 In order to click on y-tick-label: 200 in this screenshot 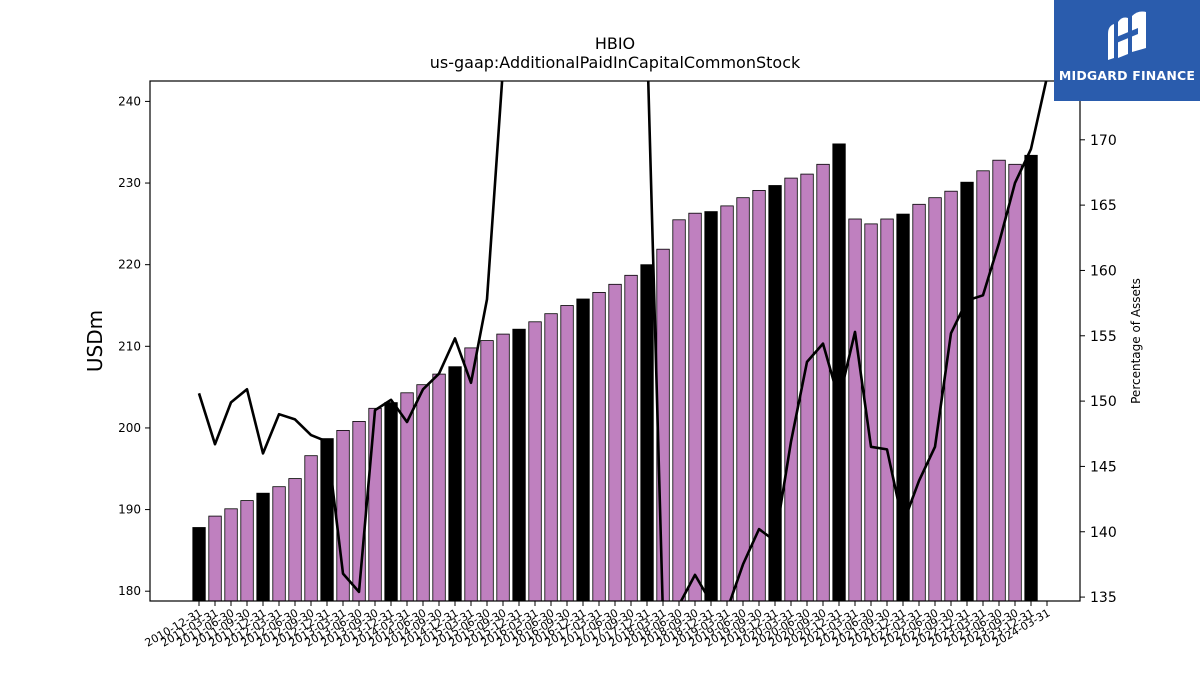, I will do `click(129, 428)`.